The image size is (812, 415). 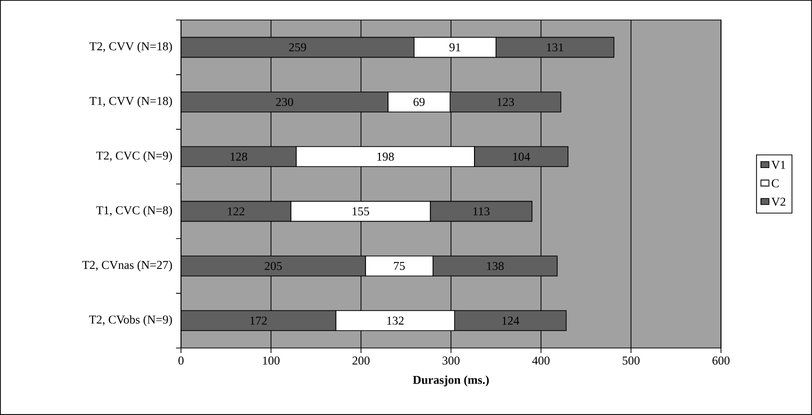 What do you see at coordinates (454, 47) in the screenshot?
I see `data-label: 91` at bounding box center [454, 47].